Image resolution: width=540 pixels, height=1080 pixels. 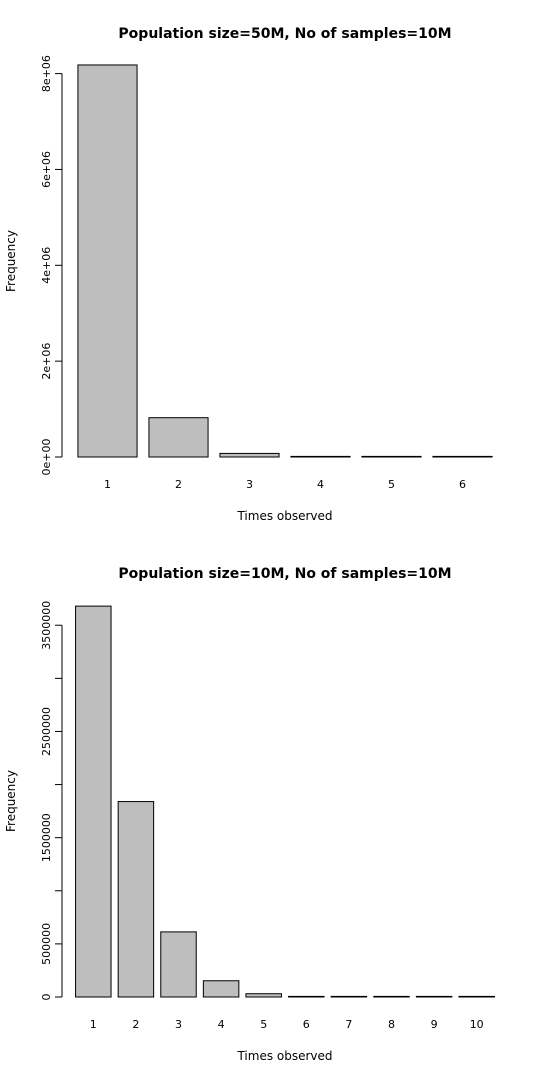 What do you see at coordinates (46, 837) in the screenshot?
I see `chart-2-y-tick-label-3: 1500000` at bounding box center [46, 837].